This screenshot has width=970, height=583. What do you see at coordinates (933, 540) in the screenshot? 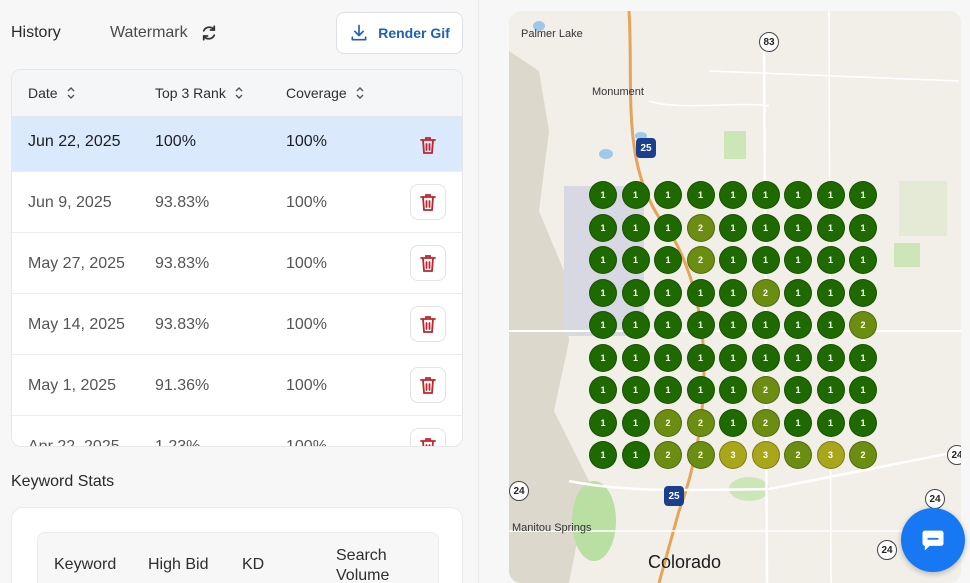
I see `chat-button` at bounding box center [933, 540].